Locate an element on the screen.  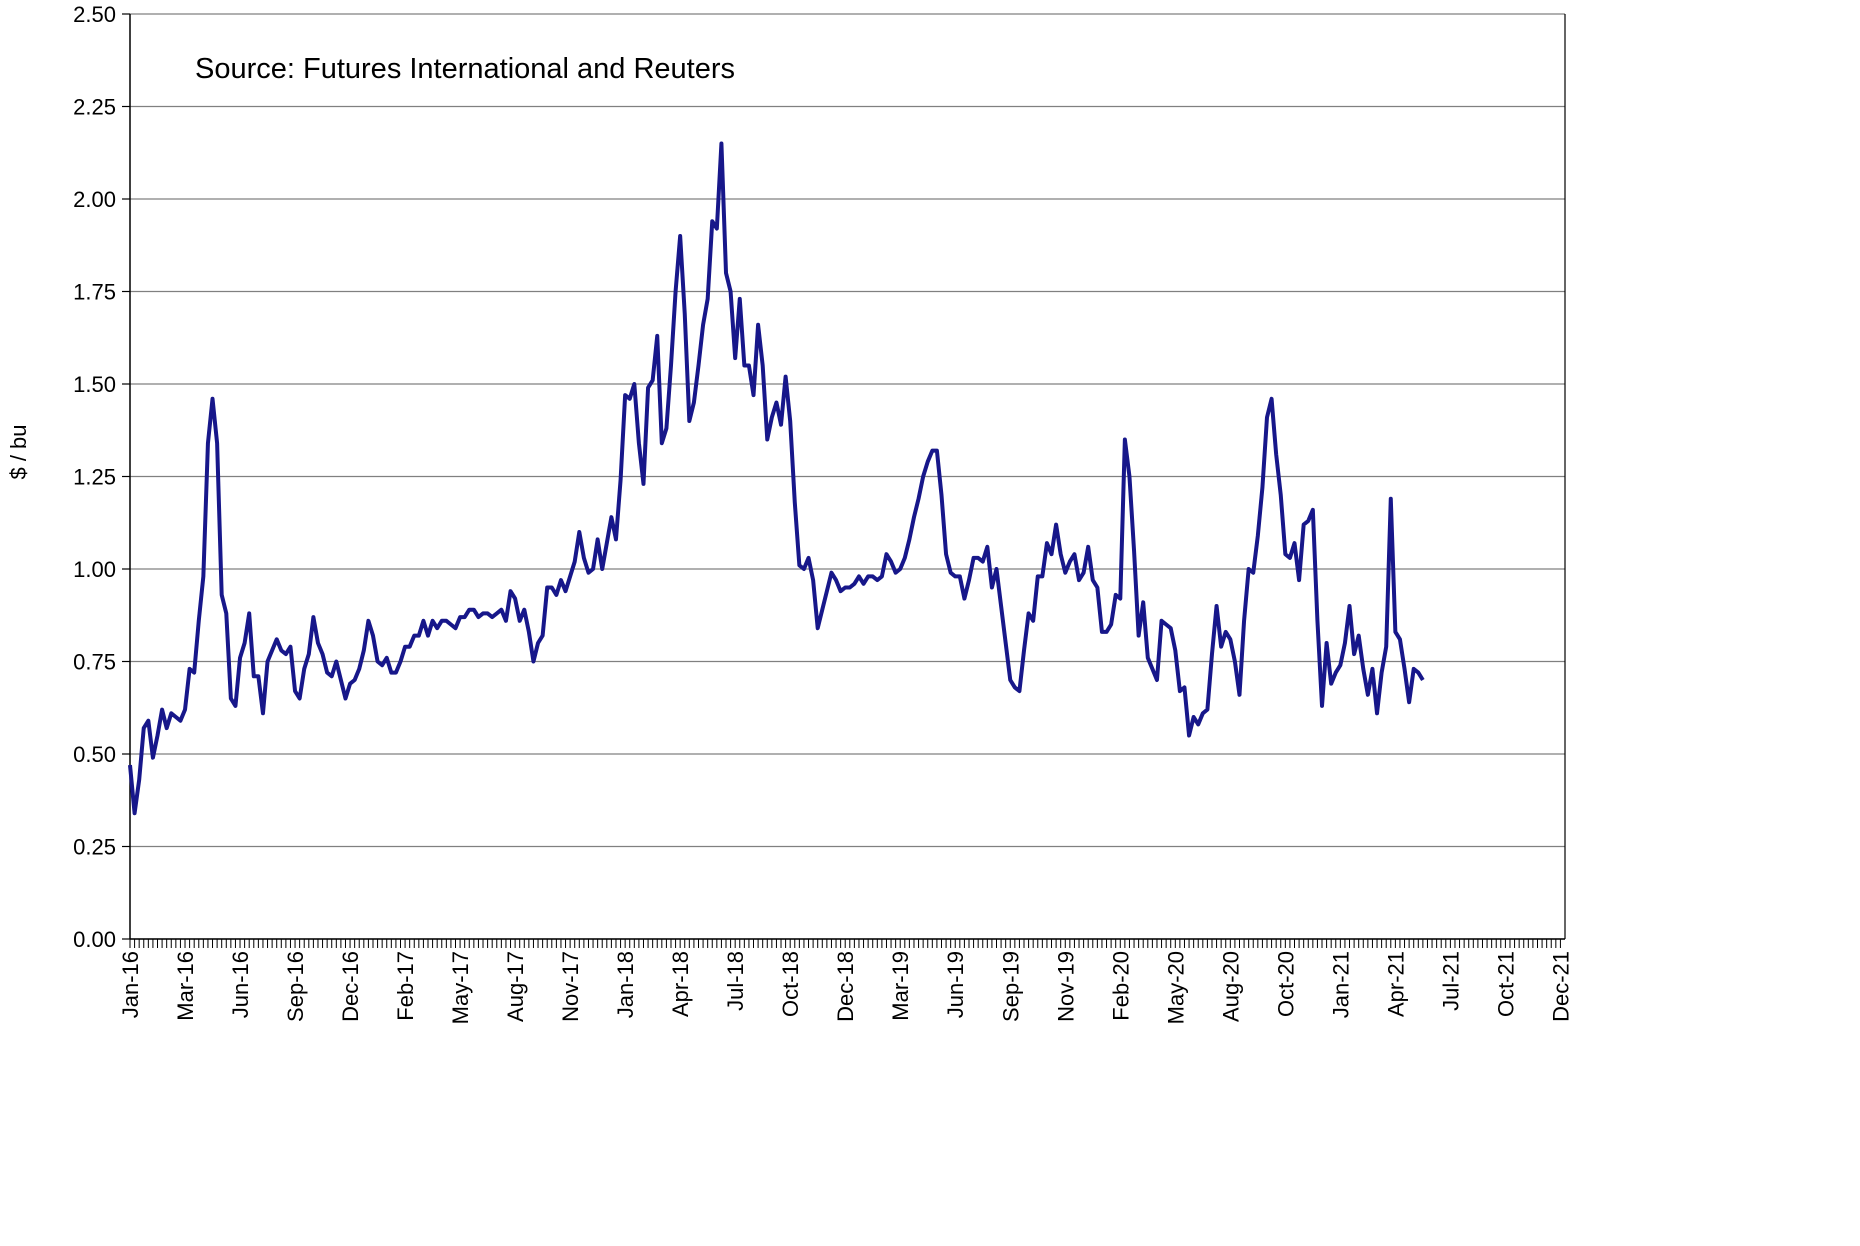
x-tick-label: Sep-19 is located at coordinates (1010, 986).